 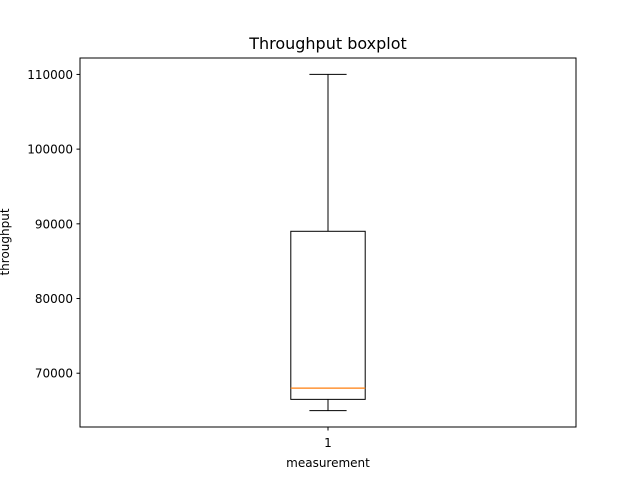 What do you see at coordinates (328, 463) in the screenshot?
I see `x-axis-label: measurement` at bounding box center [328, 463].